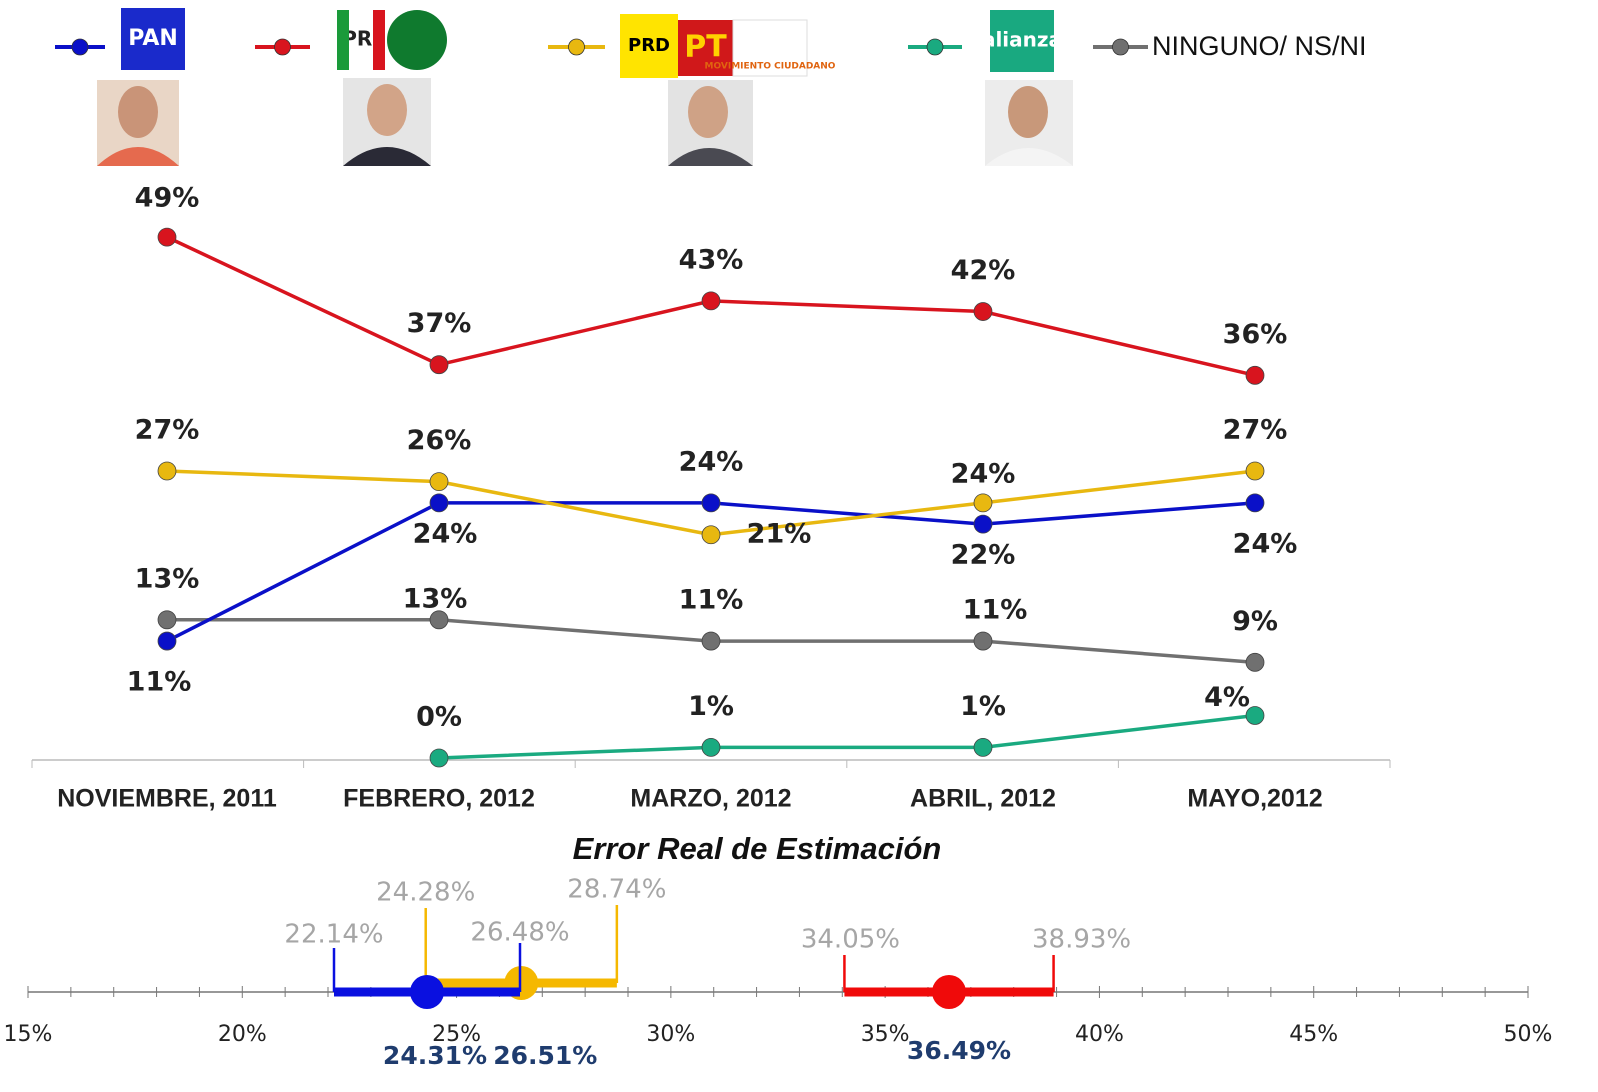 The width and height of the screenshot is (1598, 1092). What do you see at coordinates (1081, 940) in the screenshot?
I see `range-label: 38.93%` at bounding box center [1081, 940].